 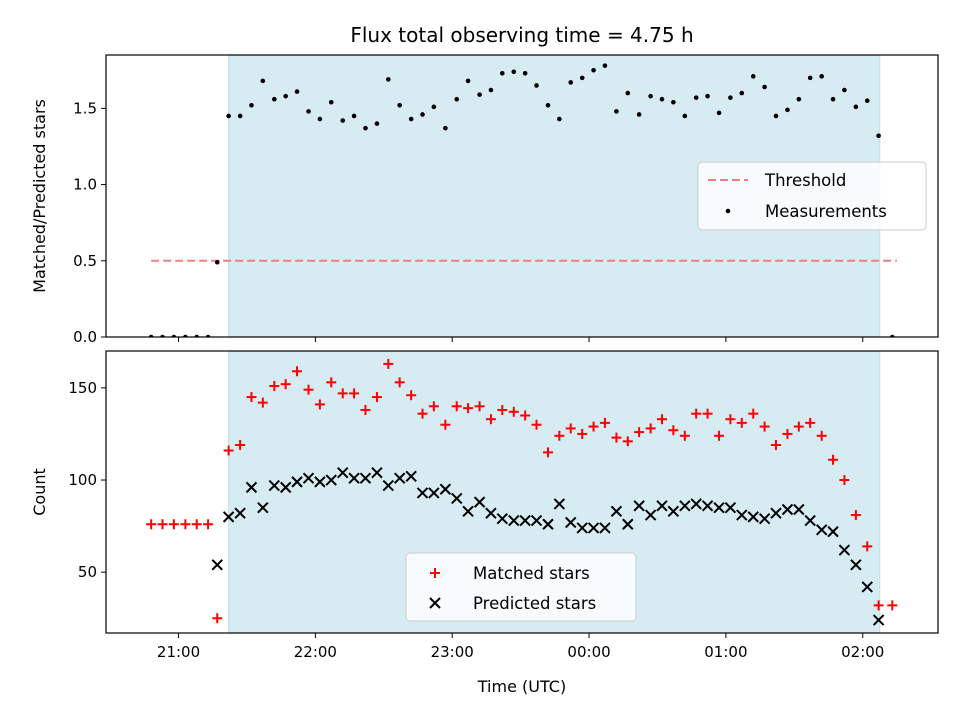 I want to click on legend-matched-swatch, so click(x=435, y=573).